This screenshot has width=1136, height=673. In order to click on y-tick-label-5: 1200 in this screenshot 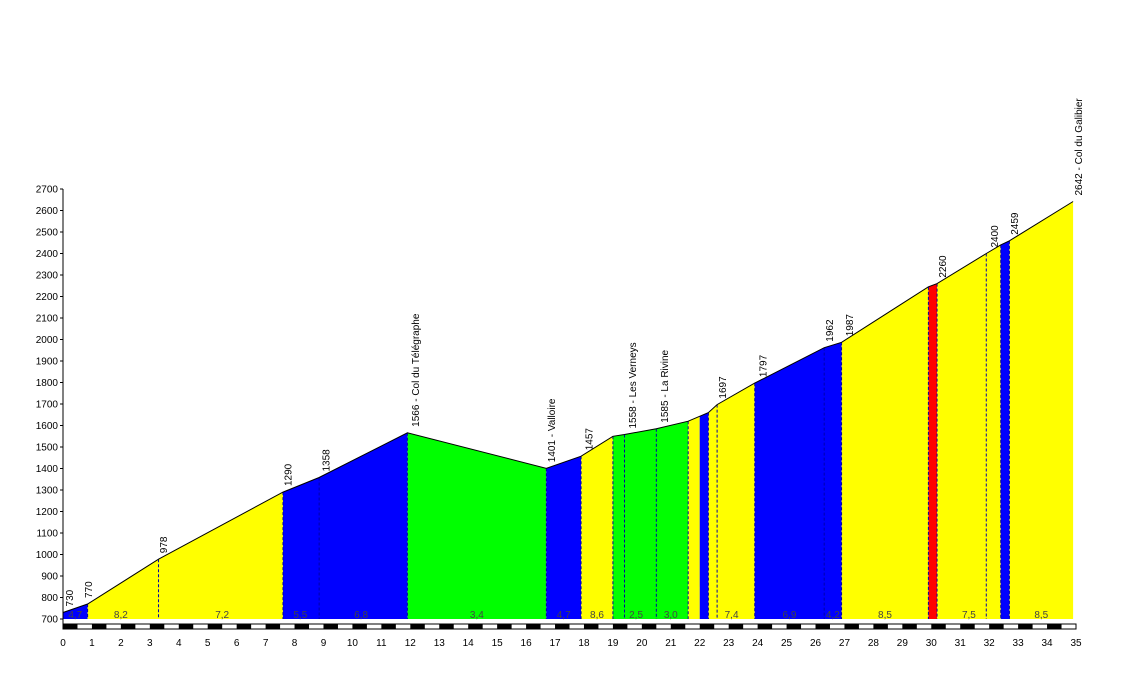, I will do `click(47, 512)`.